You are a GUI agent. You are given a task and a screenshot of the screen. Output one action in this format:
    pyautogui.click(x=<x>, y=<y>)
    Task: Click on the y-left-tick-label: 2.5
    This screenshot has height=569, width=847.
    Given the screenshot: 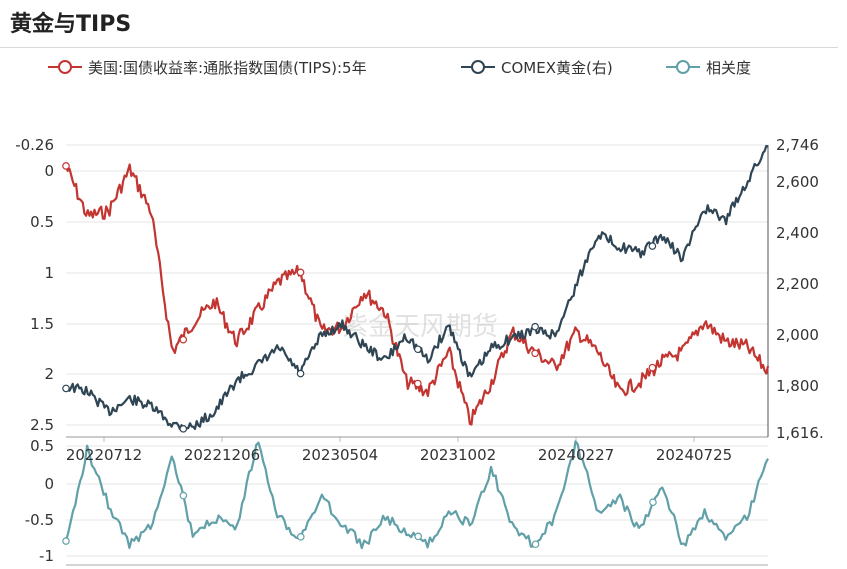 What is the action you would take?
    pyautogui.click(x=42, y=425)
    